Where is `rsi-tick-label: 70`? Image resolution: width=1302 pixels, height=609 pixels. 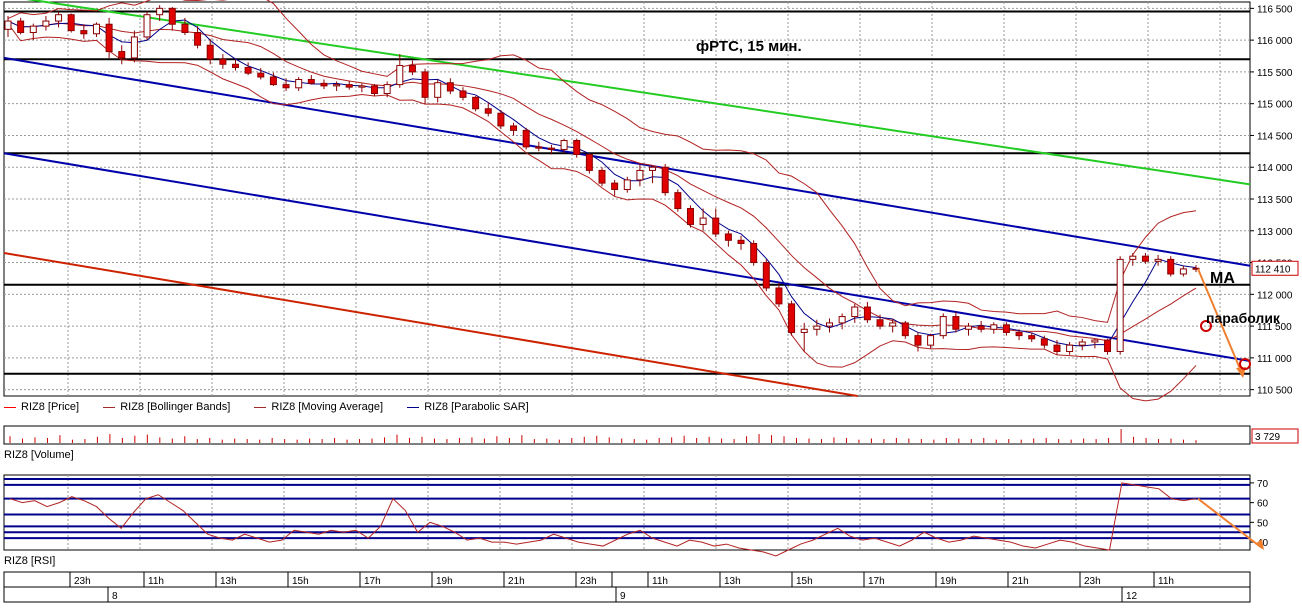 rsi-tick-label: 70 is located at coordinates (1263, 484).